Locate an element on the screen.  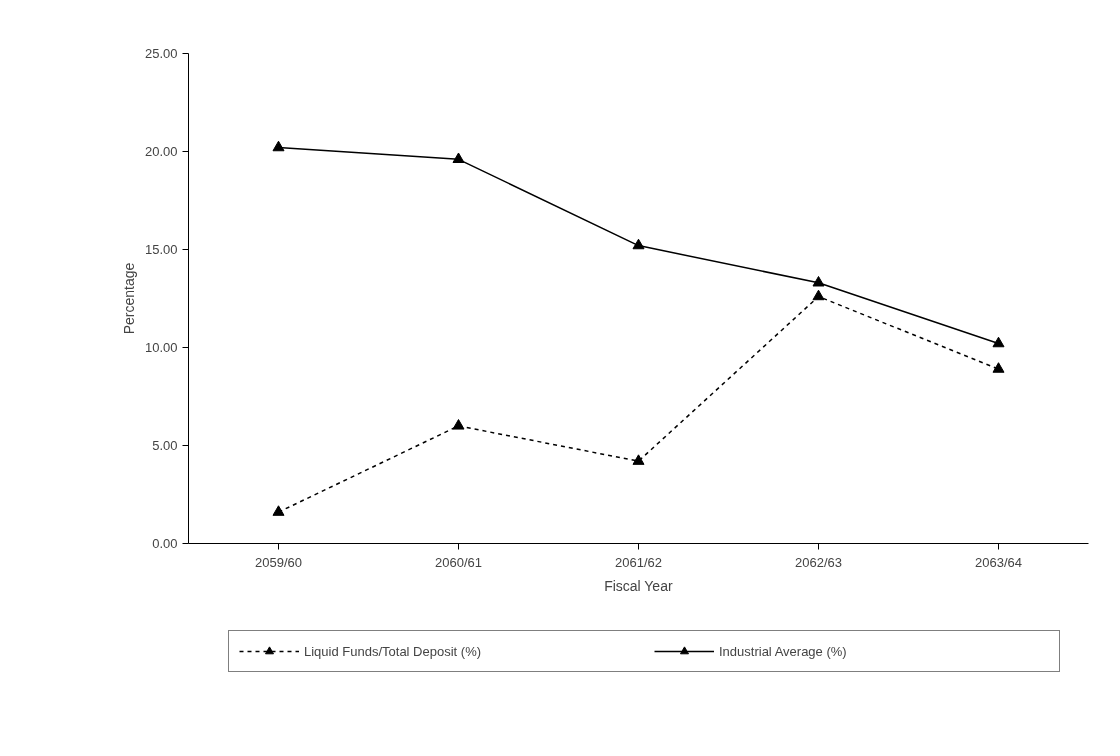
y-tick-label: 20.00 is located at coordinates (161, 151).